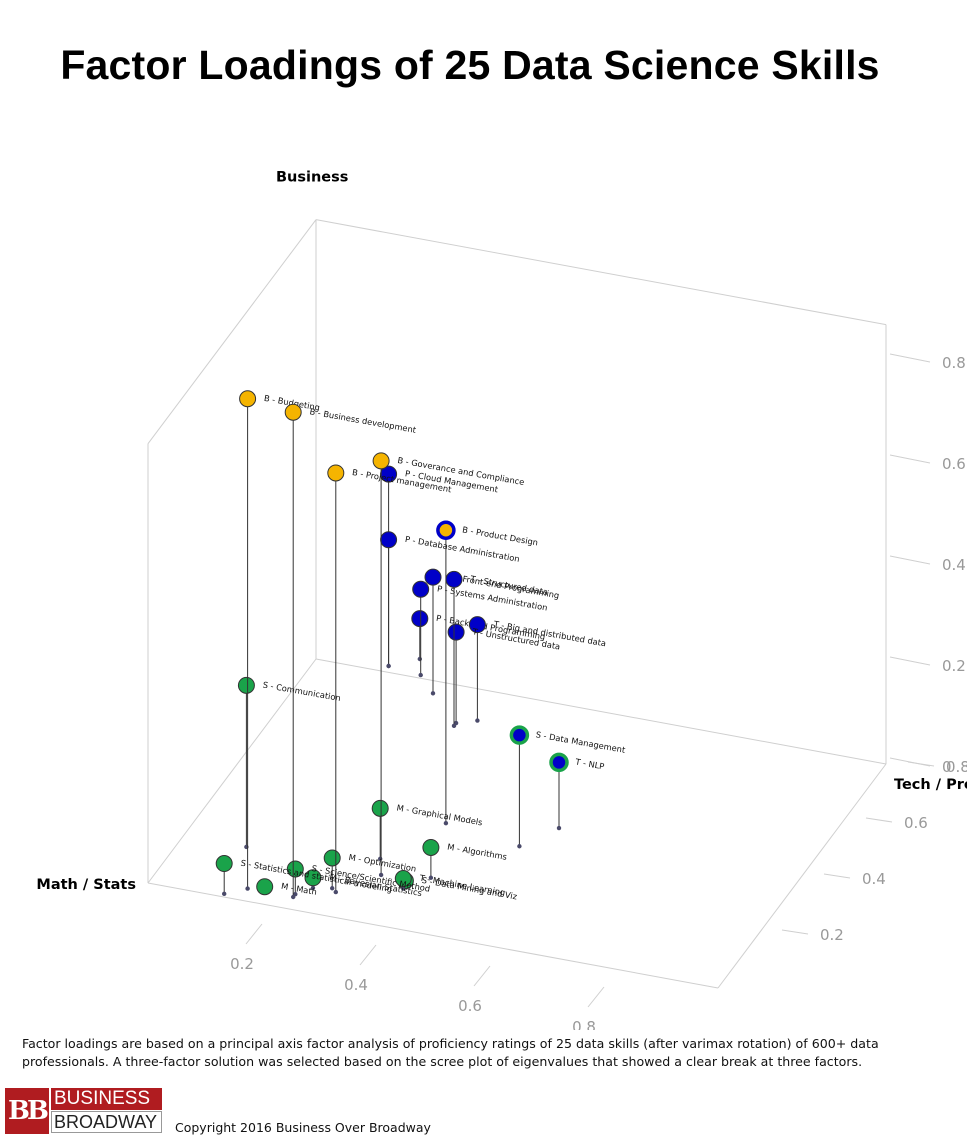  Describe the element at coordinates (916, 823) in the screenshot. I see `tech-tick-label: 0.6` at that location.